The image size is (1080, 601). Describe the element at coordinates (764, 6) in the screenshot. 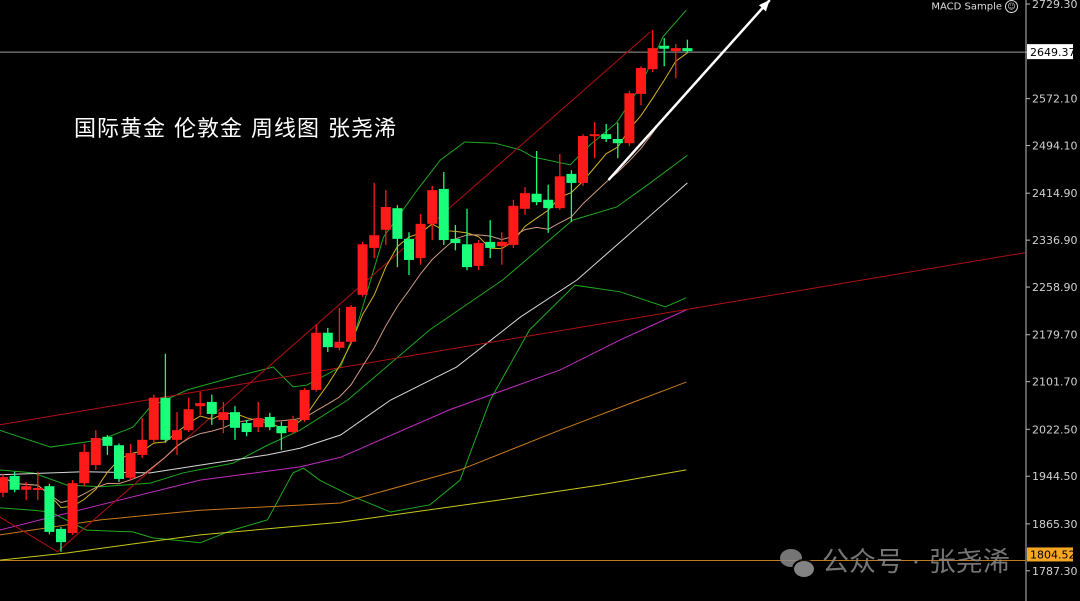

I see `arrow-head-icon` at that location.